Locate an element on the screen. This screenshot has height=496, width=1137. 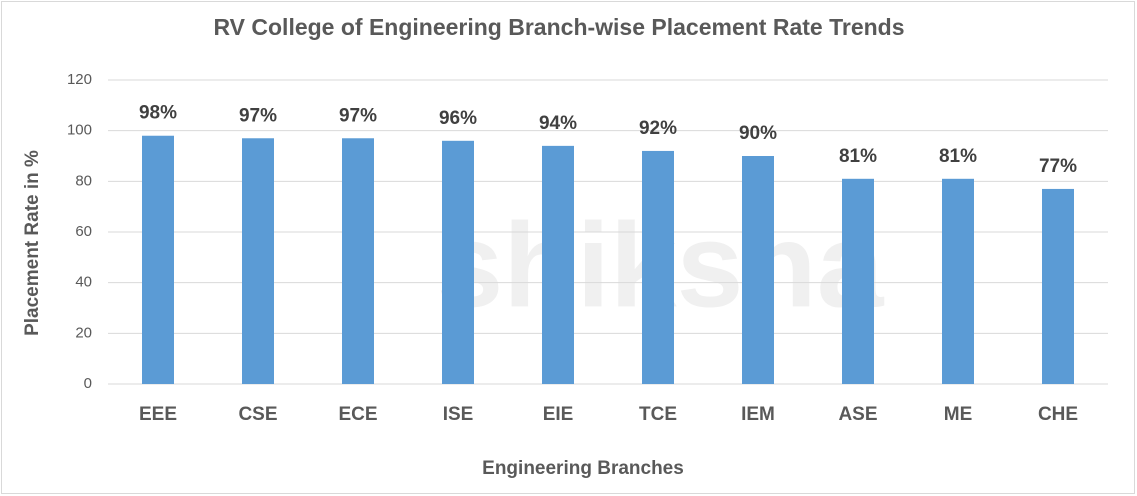
y-tick-label: 0 is located at coordinates (88, 383).